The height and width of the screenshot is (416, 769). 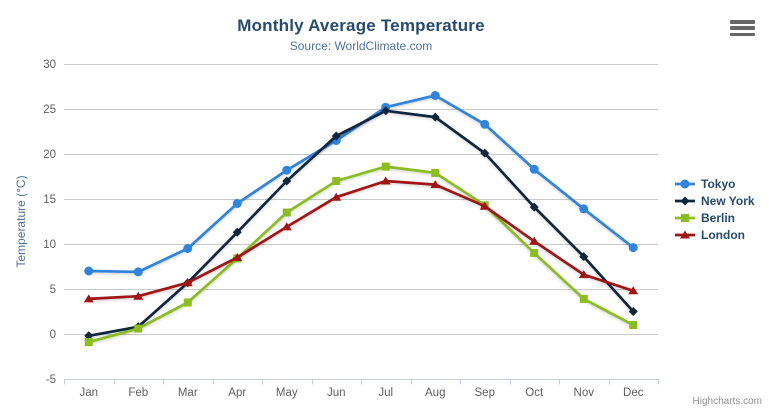 I want to click on x-tick-label: May, so click(x=287, y=393).